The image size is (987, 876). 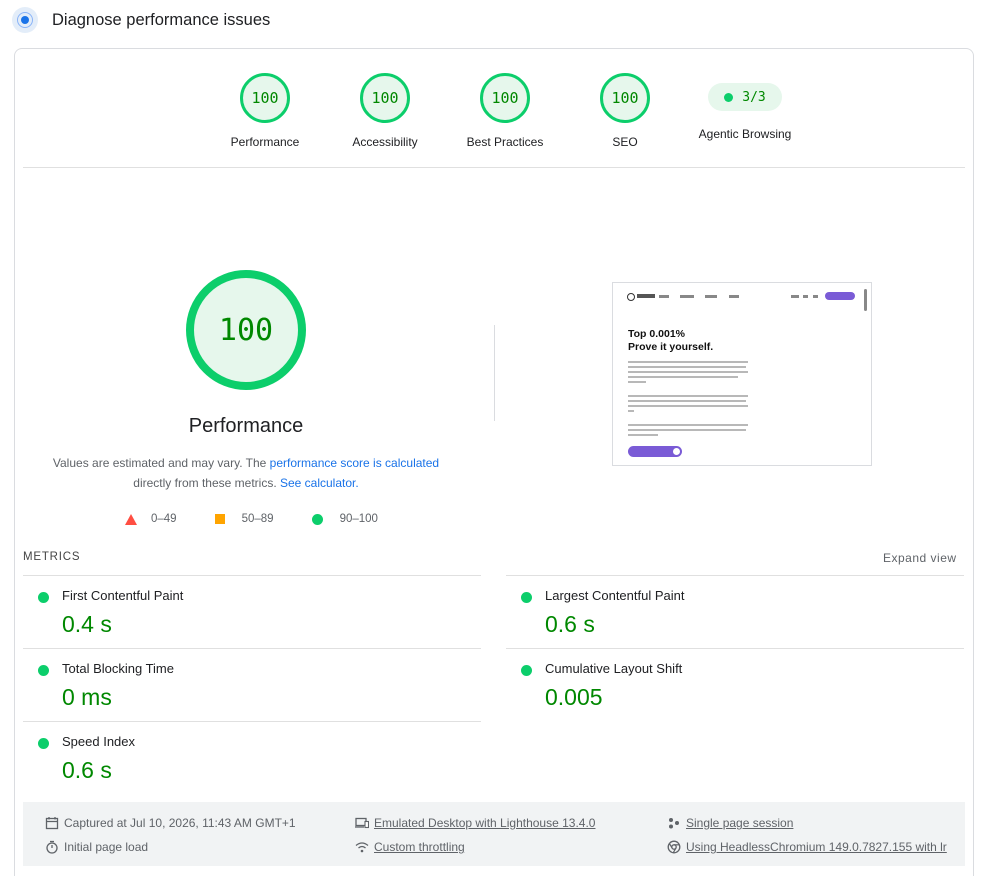 What do you see at coordinates (671, 347) in the screenshot?
I see `thumbnail-headline-line: Prove it yourself.` at bounding box center [671, 347].